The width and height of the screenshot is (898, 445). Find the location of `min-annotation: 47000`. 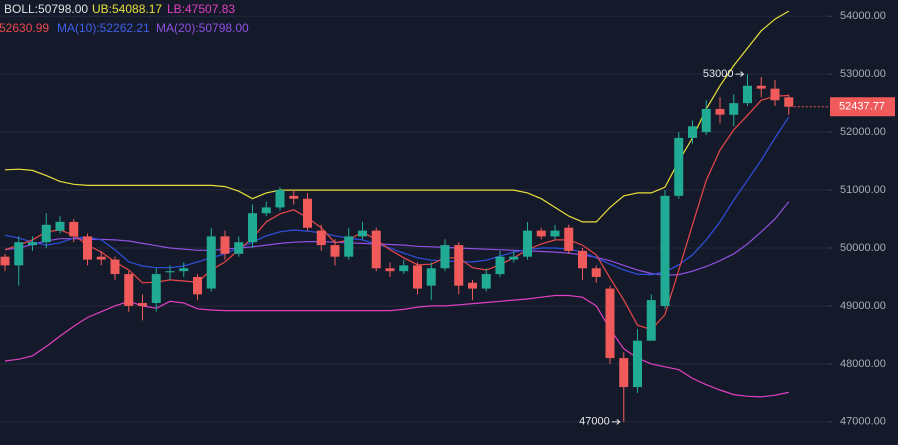

min-annotation: 47000 is located at coordinates (594, 422).